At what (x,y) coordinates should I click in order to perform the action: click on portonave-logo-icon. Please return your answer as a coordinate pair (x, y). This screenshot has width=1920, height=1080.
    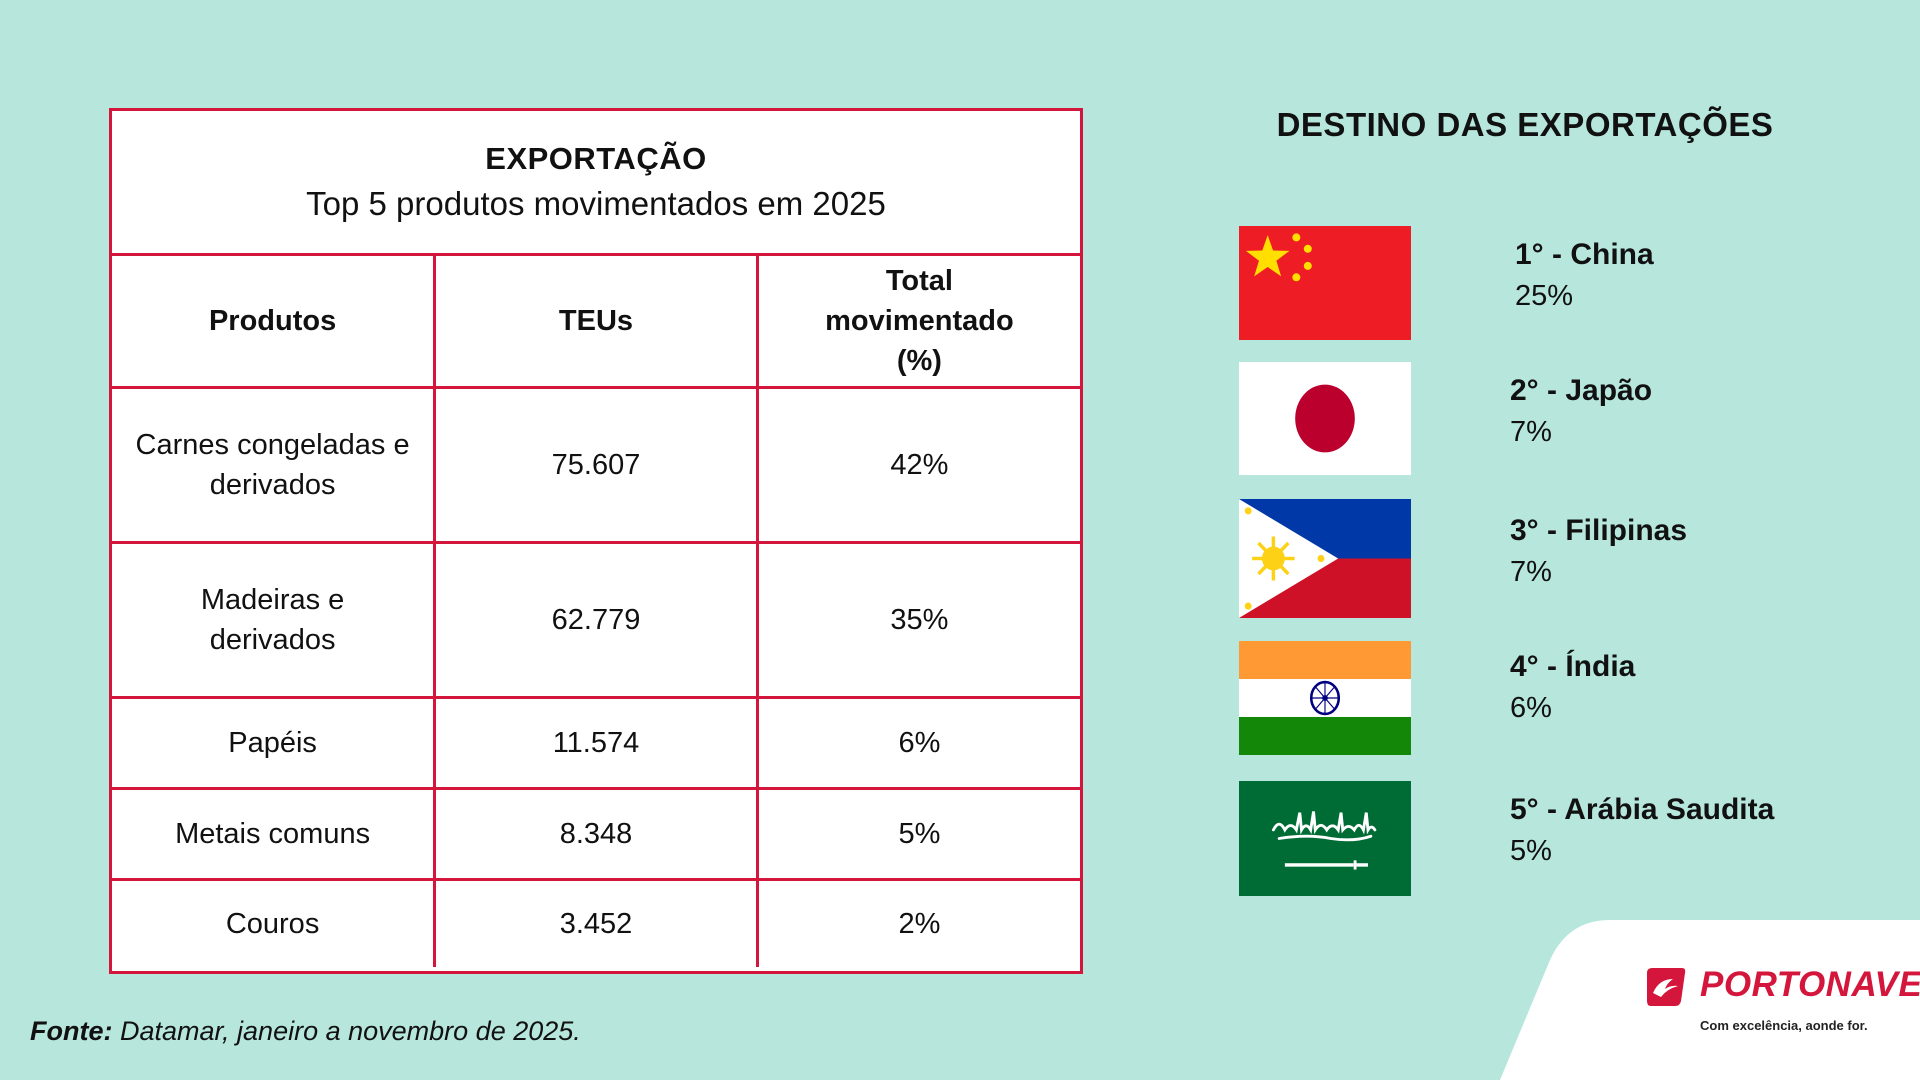
    Looking at the image, I should click on (1666, 987).